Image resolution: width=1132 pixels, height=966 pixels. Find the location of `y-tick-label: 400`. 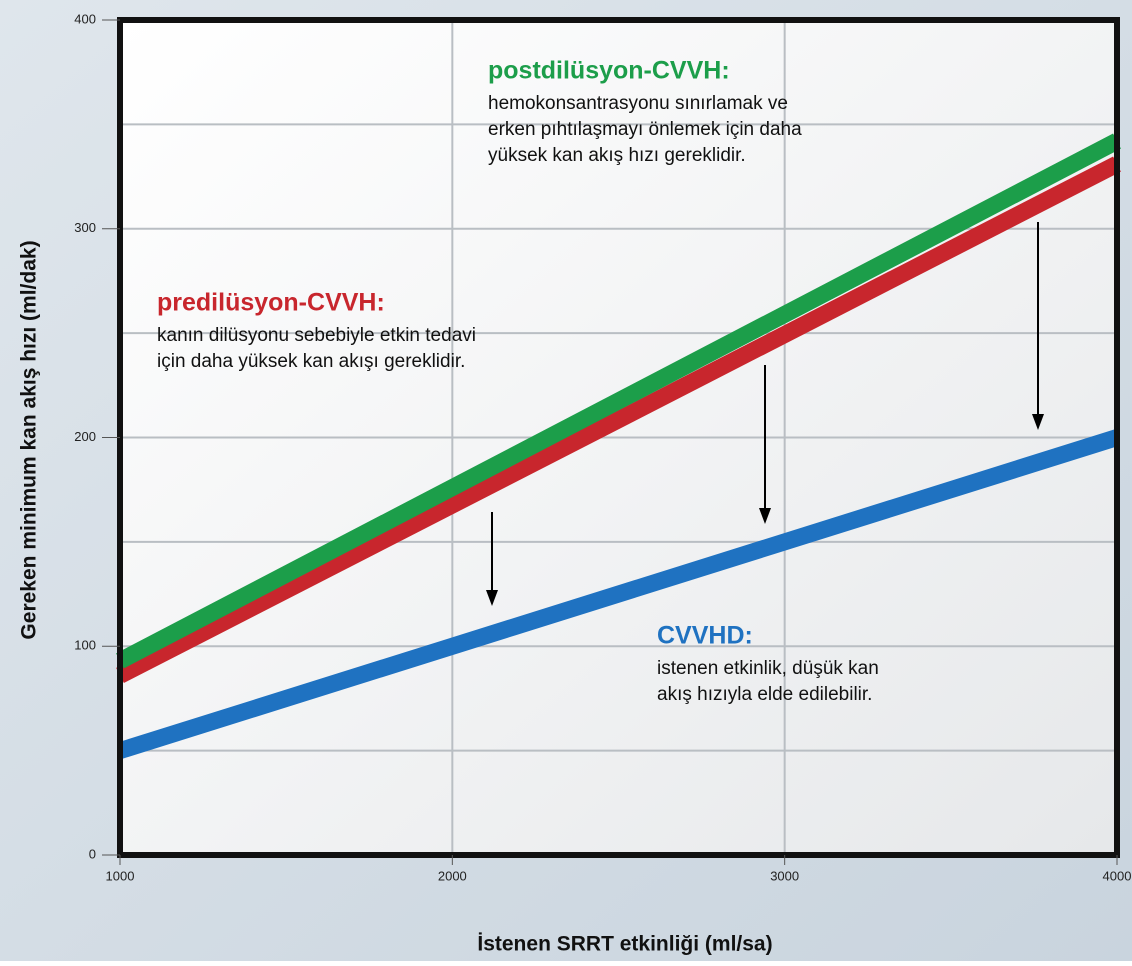

y-tick-label: 400 is located at coordinates (85, 18).